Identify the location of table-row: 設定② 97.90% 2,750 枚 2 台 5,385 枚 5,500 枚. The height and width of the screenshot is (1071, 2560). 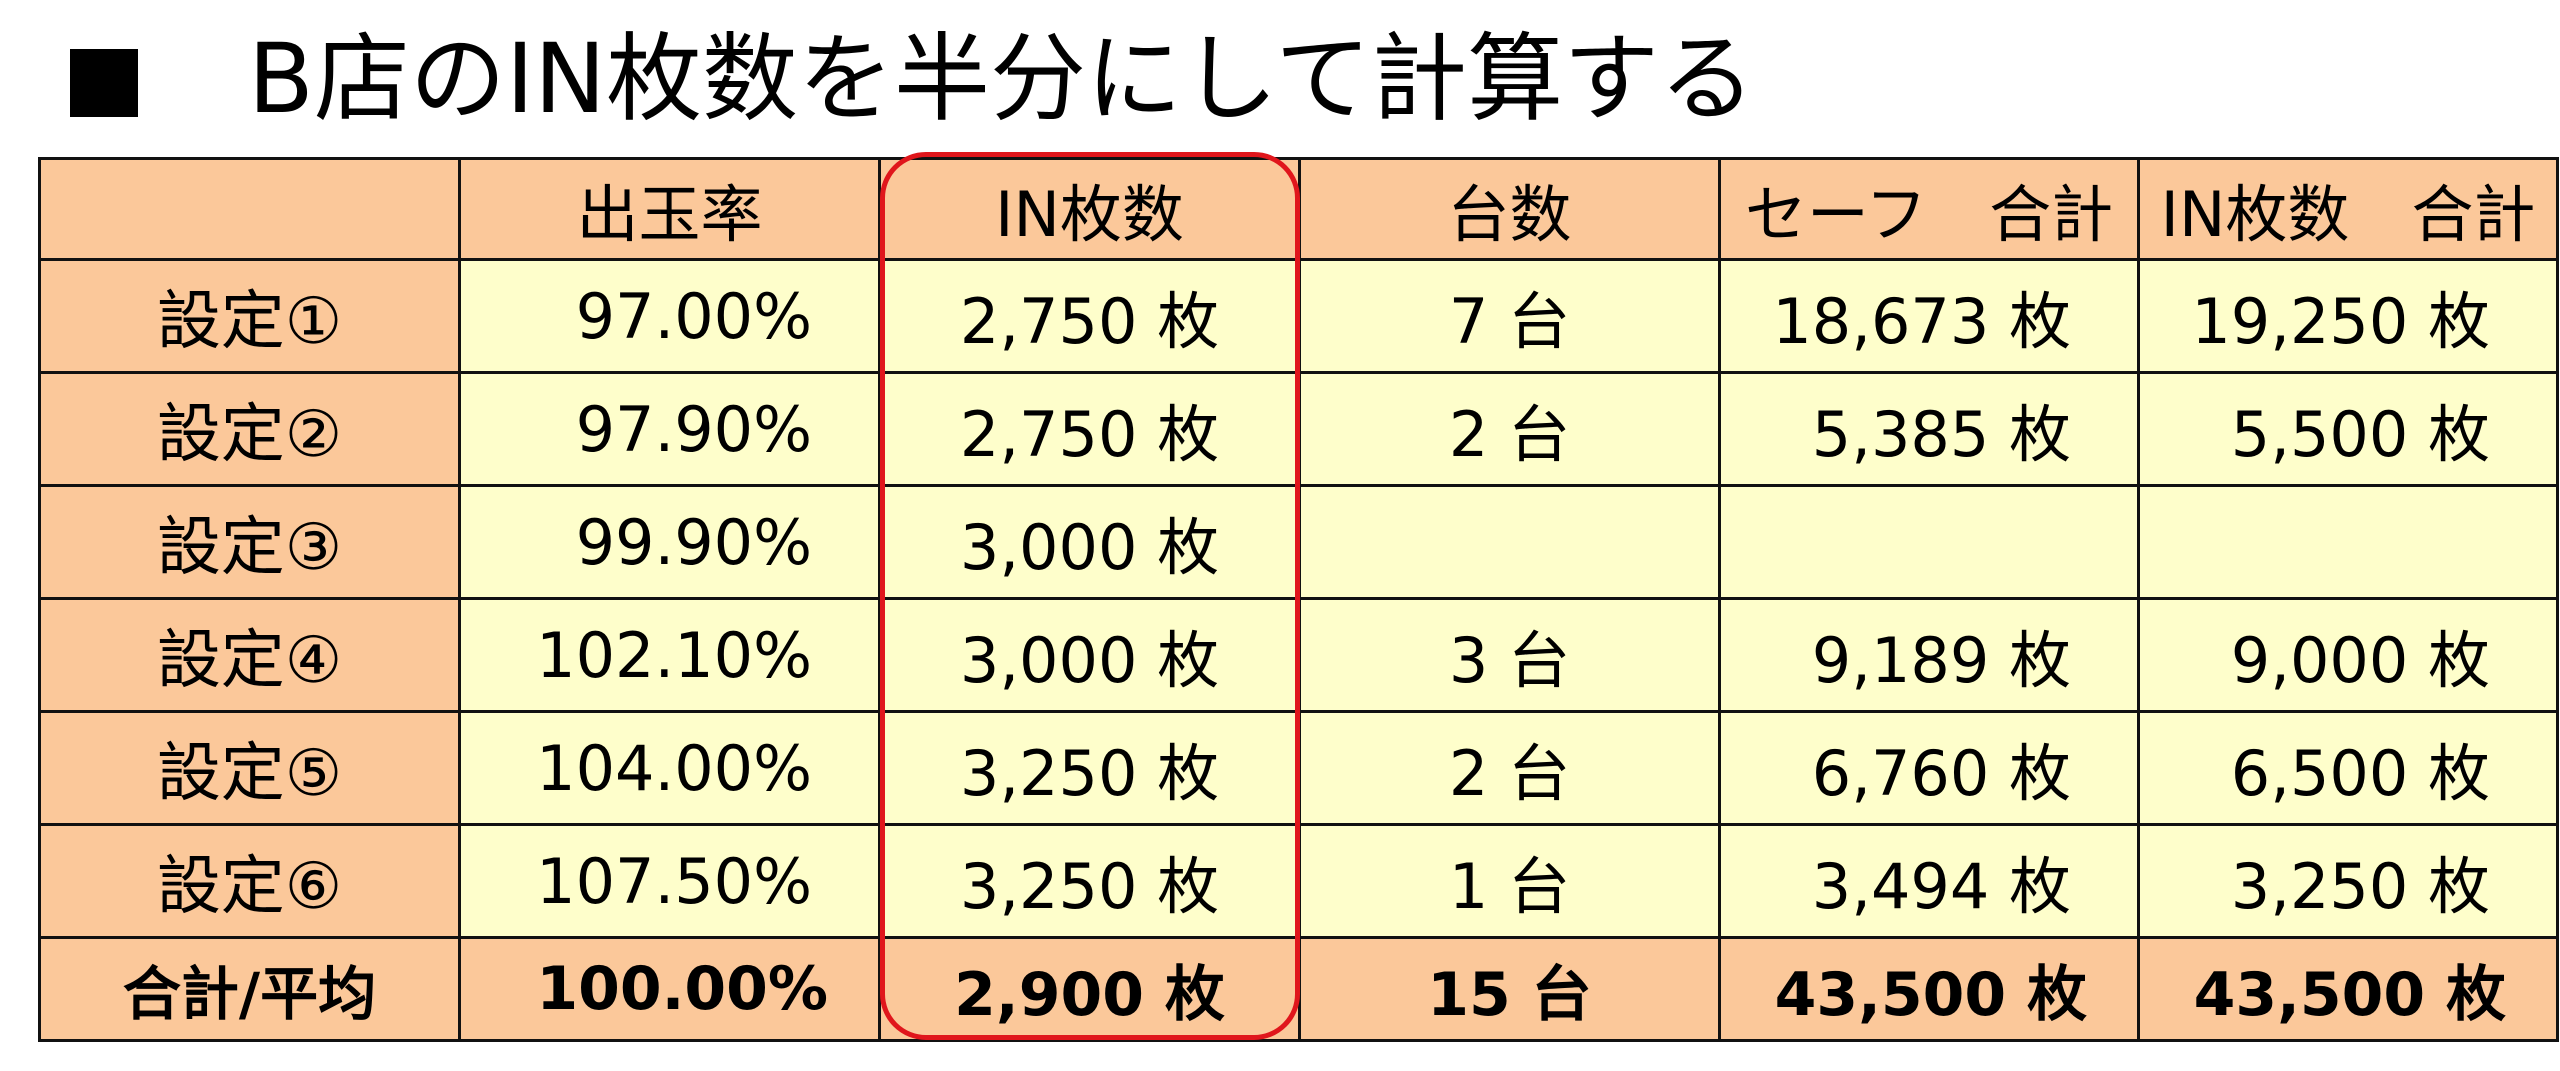
(1298, 429).